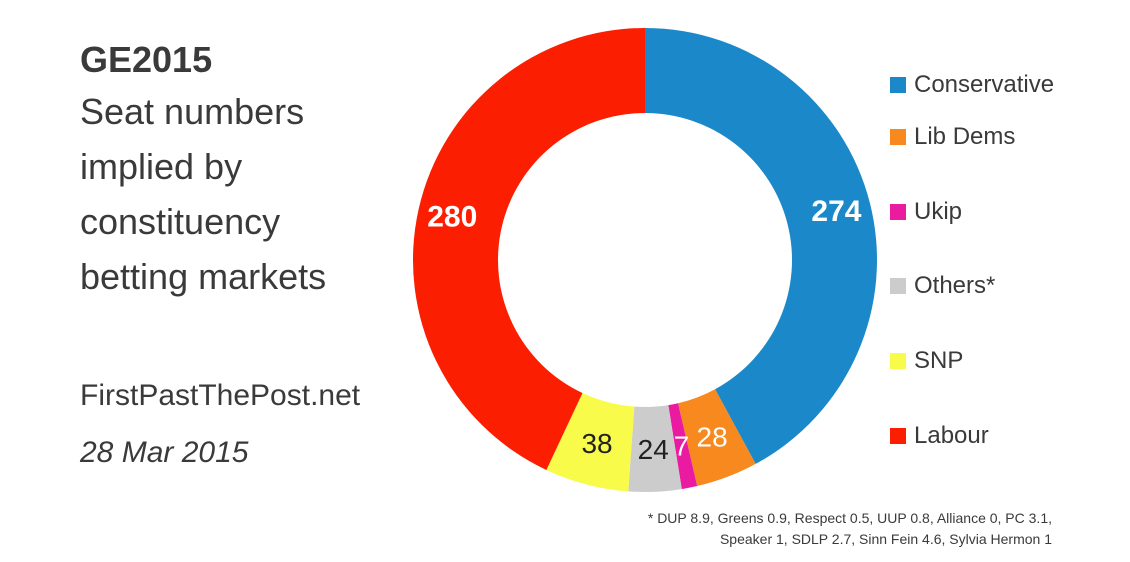 This screenshot has width=1130, height=562. What do you see at coordinates (955, 286) in the screenshot?
I see `legend-label: Others*` at bounding box center [955, 286].